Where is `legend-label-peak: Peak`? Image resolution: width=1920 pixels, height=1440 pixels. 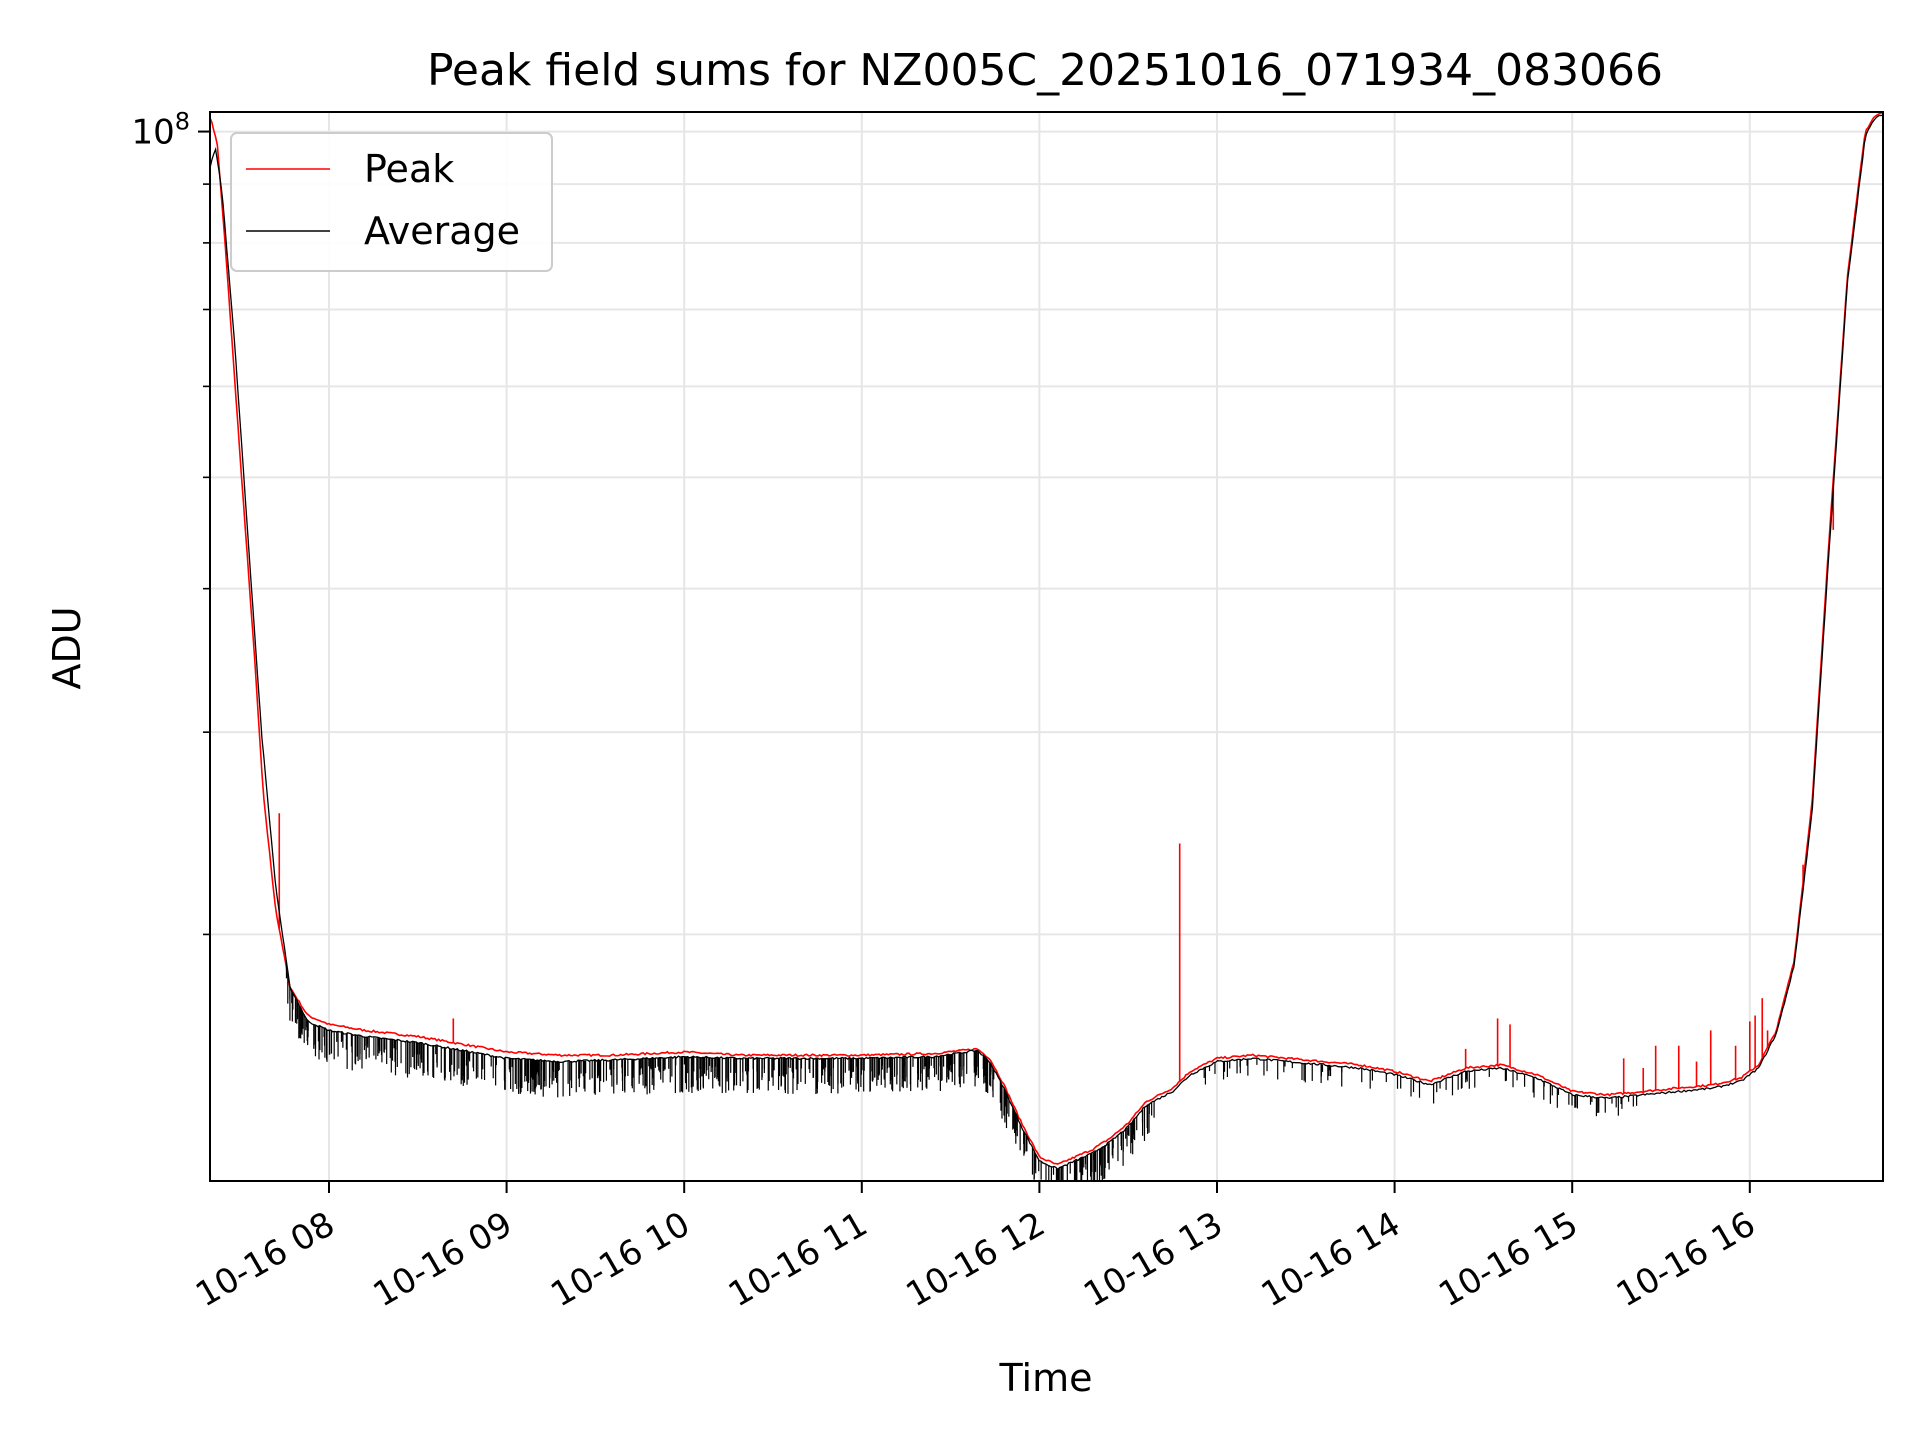
legend-label-peak: Peak is located at coordinates (409, 169).